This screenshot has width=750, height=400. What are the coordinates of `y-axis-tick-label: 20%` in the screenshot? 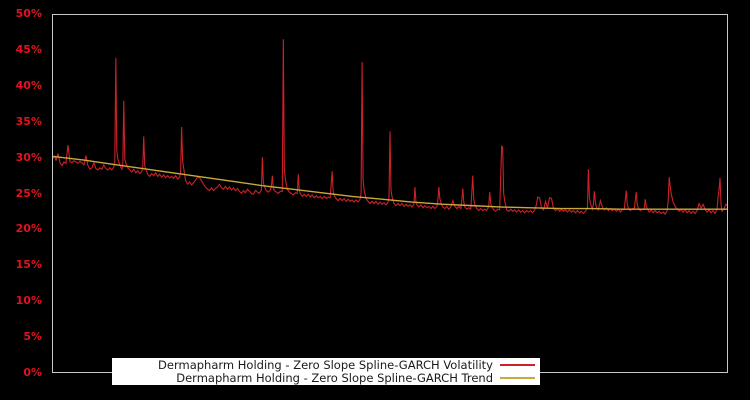 It's located at (28, 229).